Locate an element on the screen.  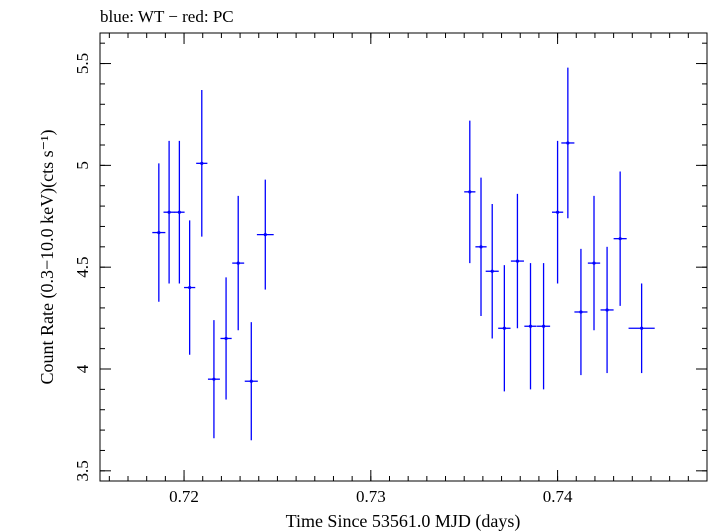
y-tick-label: 5 is located at coordinates (82, 165).